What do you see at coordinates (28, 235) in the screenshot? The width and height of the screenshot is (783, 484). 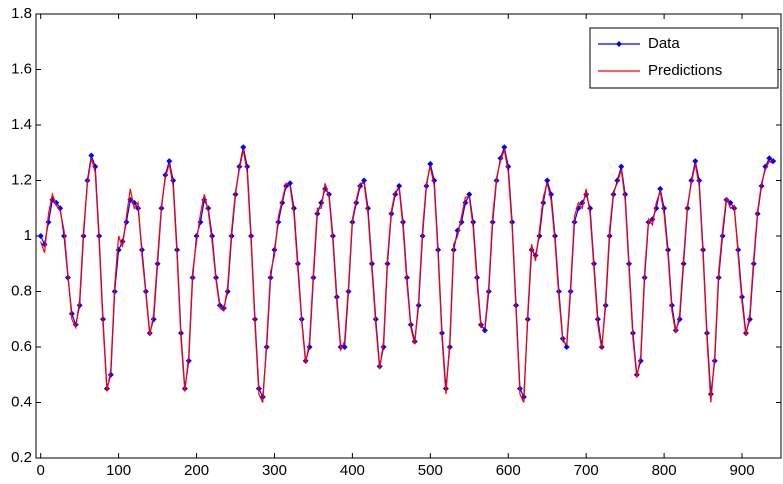 I see `y-tick-label: 1` at bounding box center [28, 235].